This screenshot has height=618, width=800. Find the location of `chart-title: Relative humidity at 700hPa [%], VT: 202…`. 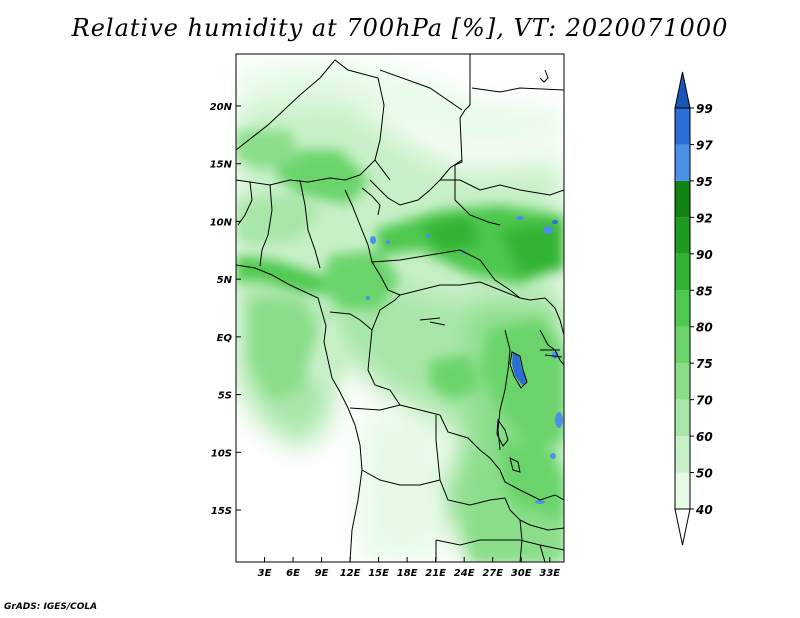

chart-title: Relative humidity at 700hPa [%], VT: 202… is located at coordinates (400, 28).